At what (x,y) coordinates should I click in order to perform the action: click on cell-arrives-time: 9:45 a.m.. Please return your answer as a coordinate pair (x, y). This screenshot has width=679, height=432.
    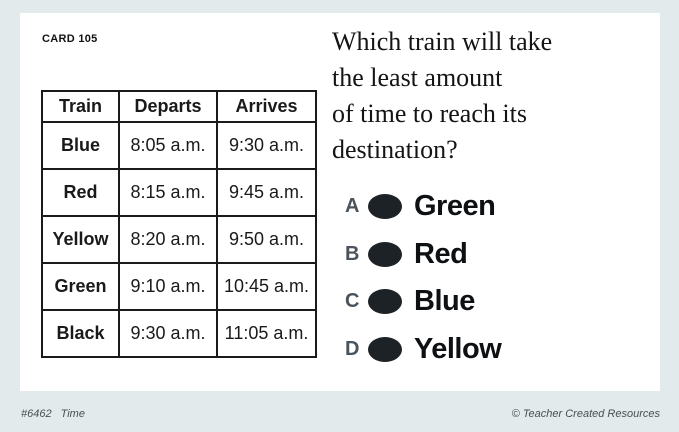
    Looking at the image, I should click on (266, 192).